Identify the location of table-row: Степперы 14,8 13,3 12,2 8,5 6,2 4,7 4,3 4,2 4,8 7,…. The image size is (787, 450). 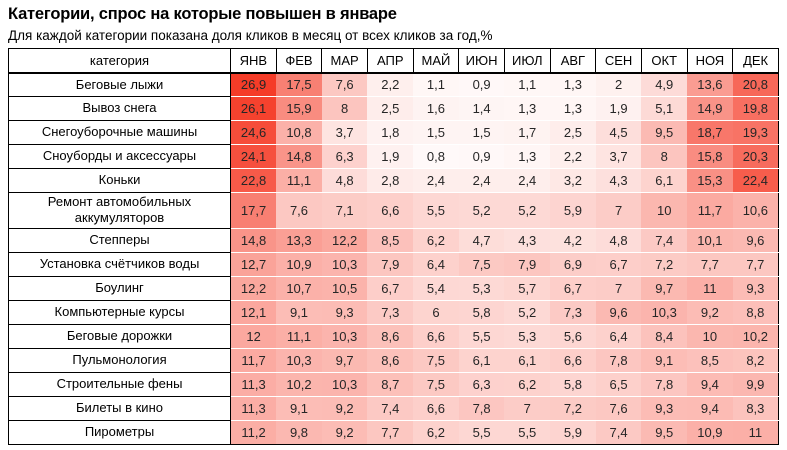
(393, 240).